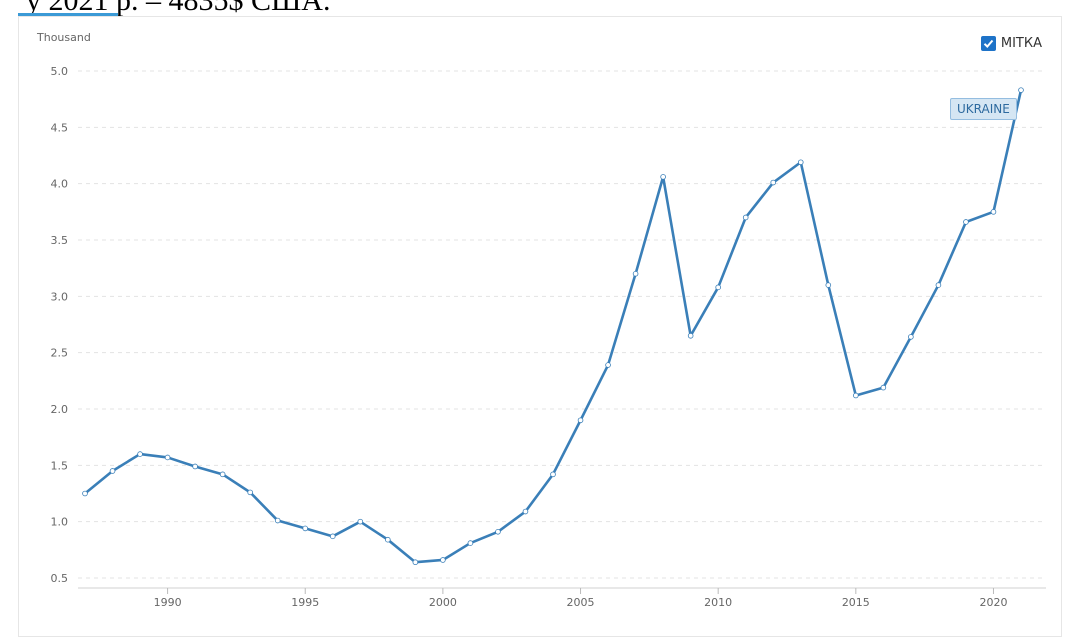 This screenshot has height=637, width=1068. I want to click on checkbox-checked-icon, so click(988, 43).